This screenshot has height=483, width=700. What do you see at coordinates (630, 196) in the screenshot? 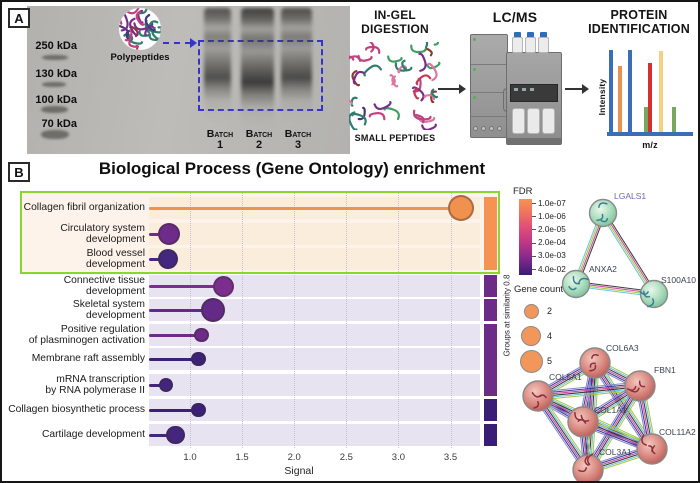
I see `network-node-label: LGALS1` at bounding box center [630, 196].